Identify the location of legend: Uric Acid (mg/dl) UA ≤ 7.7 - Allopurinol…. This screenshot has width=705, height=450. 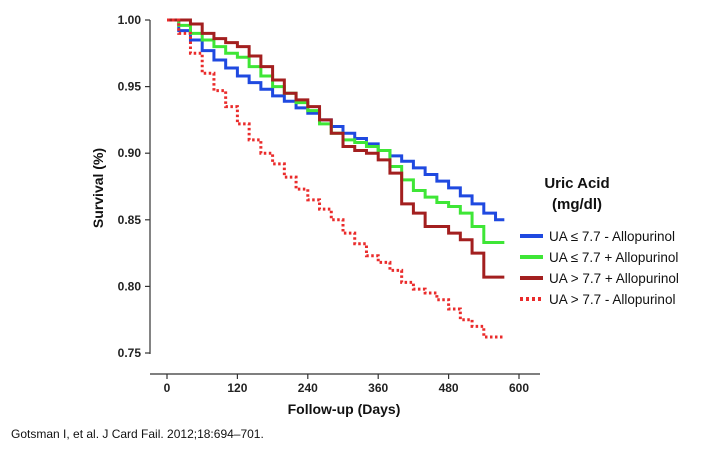
(599, 241).